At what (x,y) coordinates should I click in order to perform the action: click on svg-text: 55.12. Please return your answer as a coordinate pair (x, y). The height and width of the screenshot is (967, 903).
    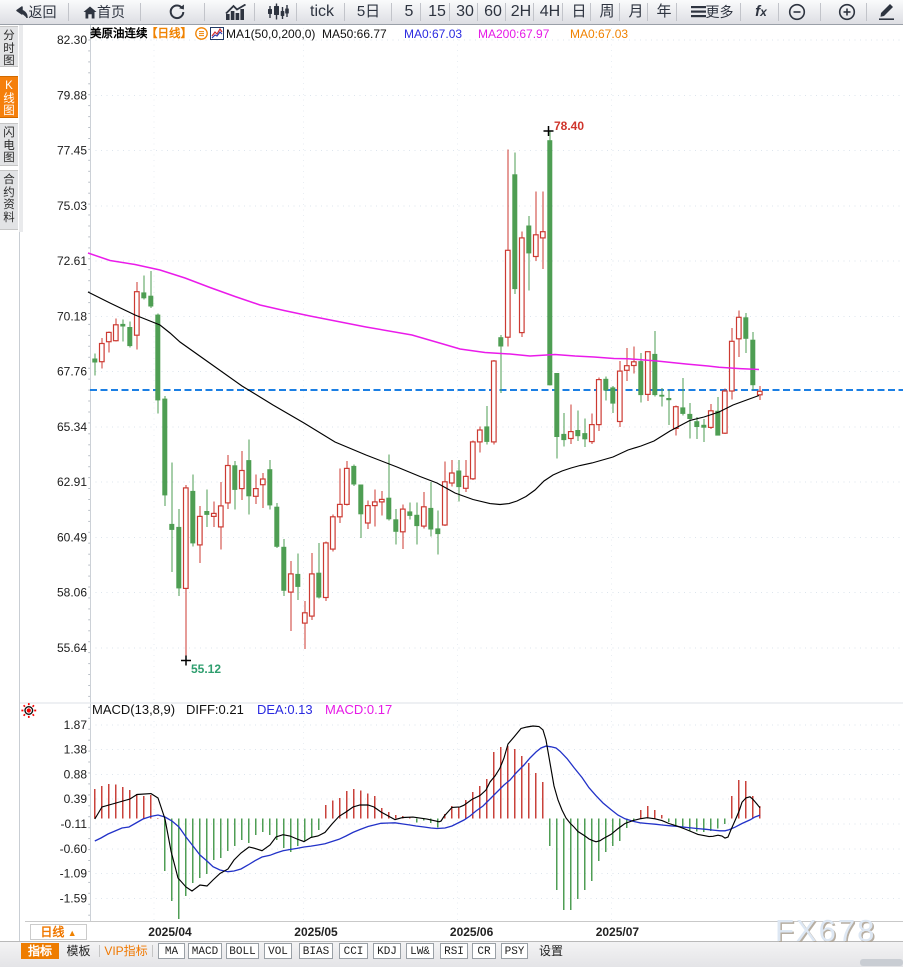
    Looking at the image, I should click on (206, 669).